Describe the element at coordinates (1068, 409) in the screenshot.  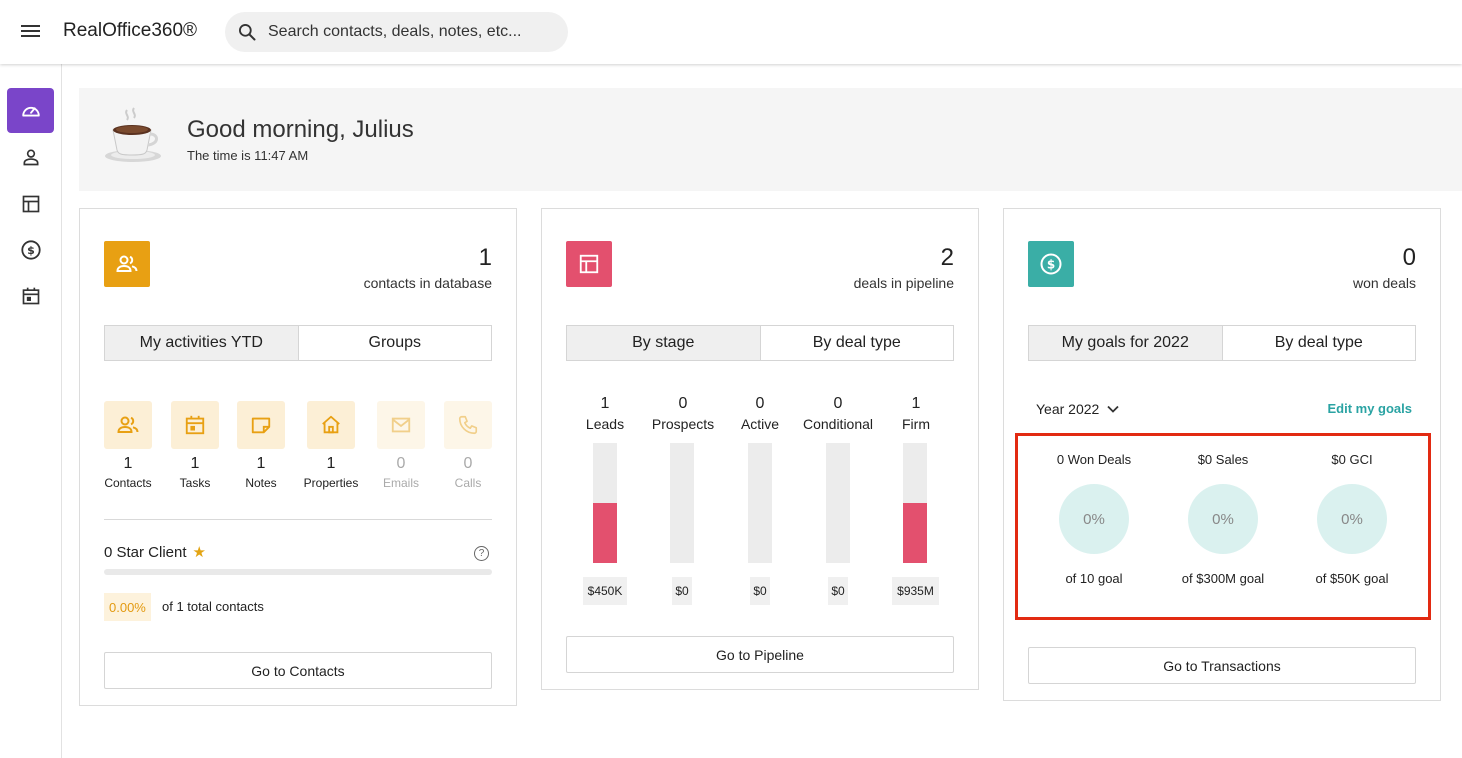
I see `year-select-value: Year 2022` at that location.